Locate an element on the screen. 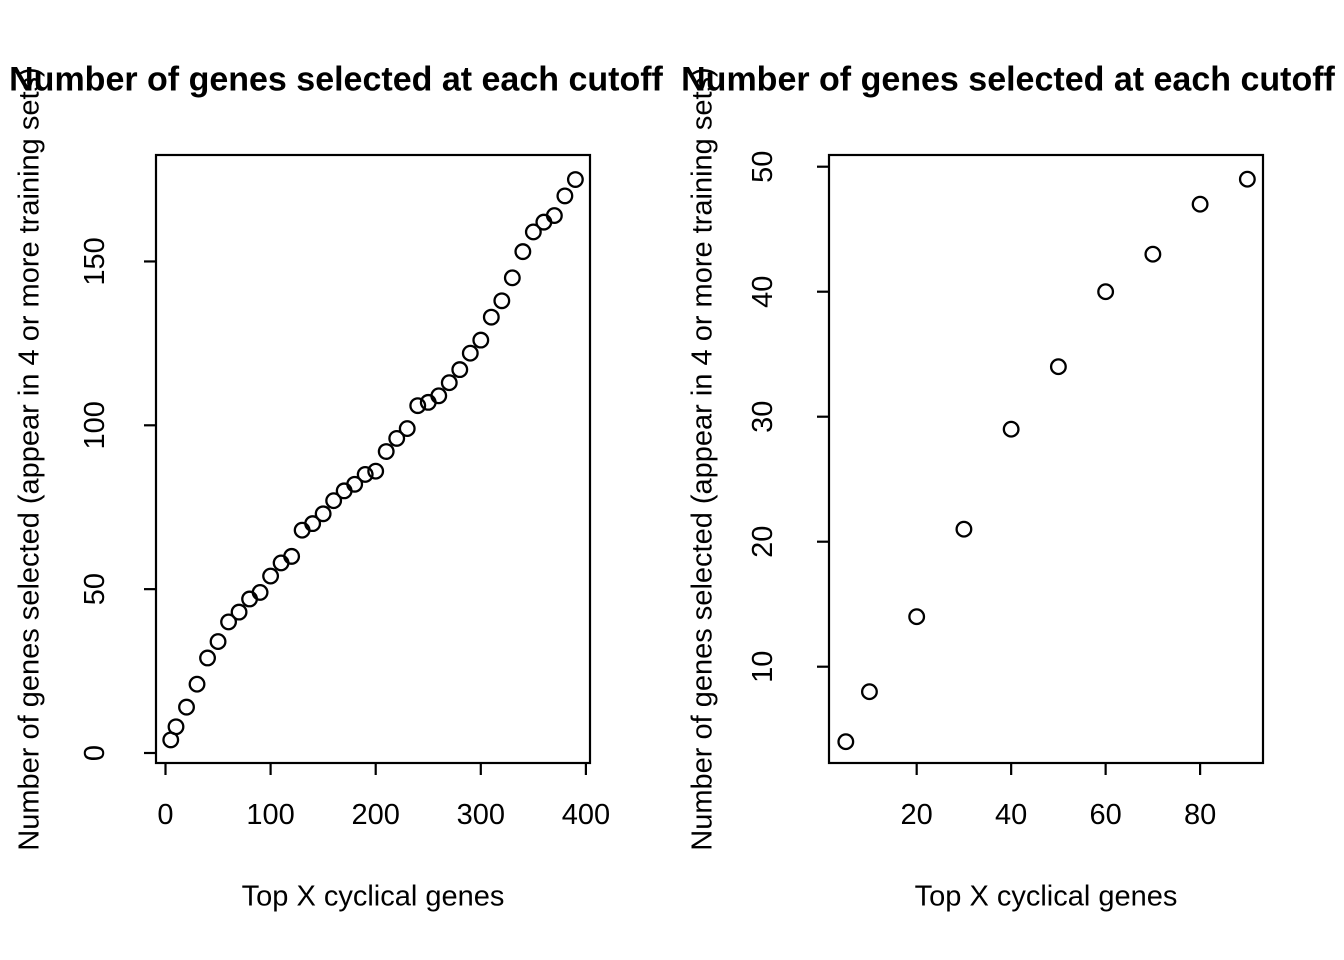 This screenshot has height=960, width=1344. x-tick-label: 200 is located at coordinates (376, 815).